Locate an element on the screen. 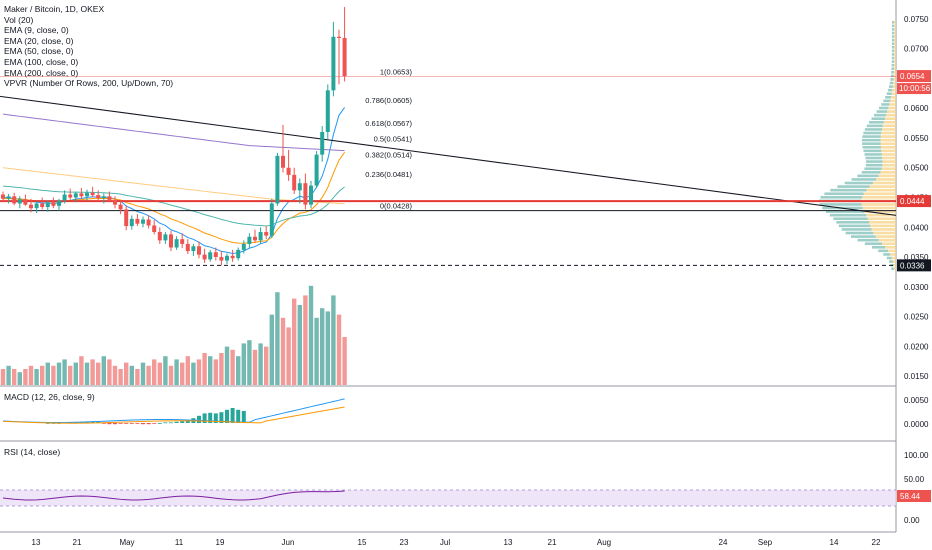  x-tick-label: May is located at coordinates (126, 542).